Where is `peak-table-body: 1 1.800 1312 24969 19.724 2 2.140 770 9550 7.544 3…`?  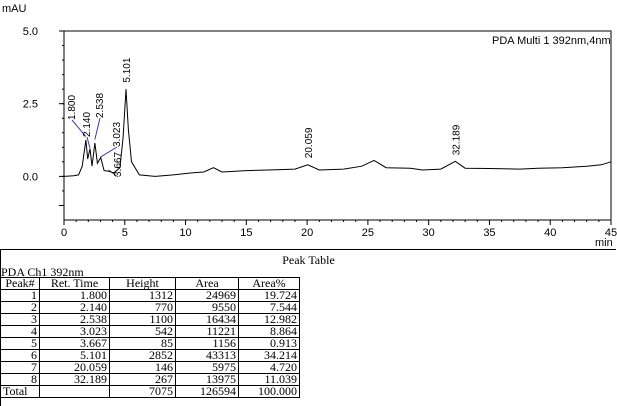
peak-table-body: 1 1.800 1312 24969 19.724 2 2.140 770 9550 7.544 3… is located at coordinates (150, 343).